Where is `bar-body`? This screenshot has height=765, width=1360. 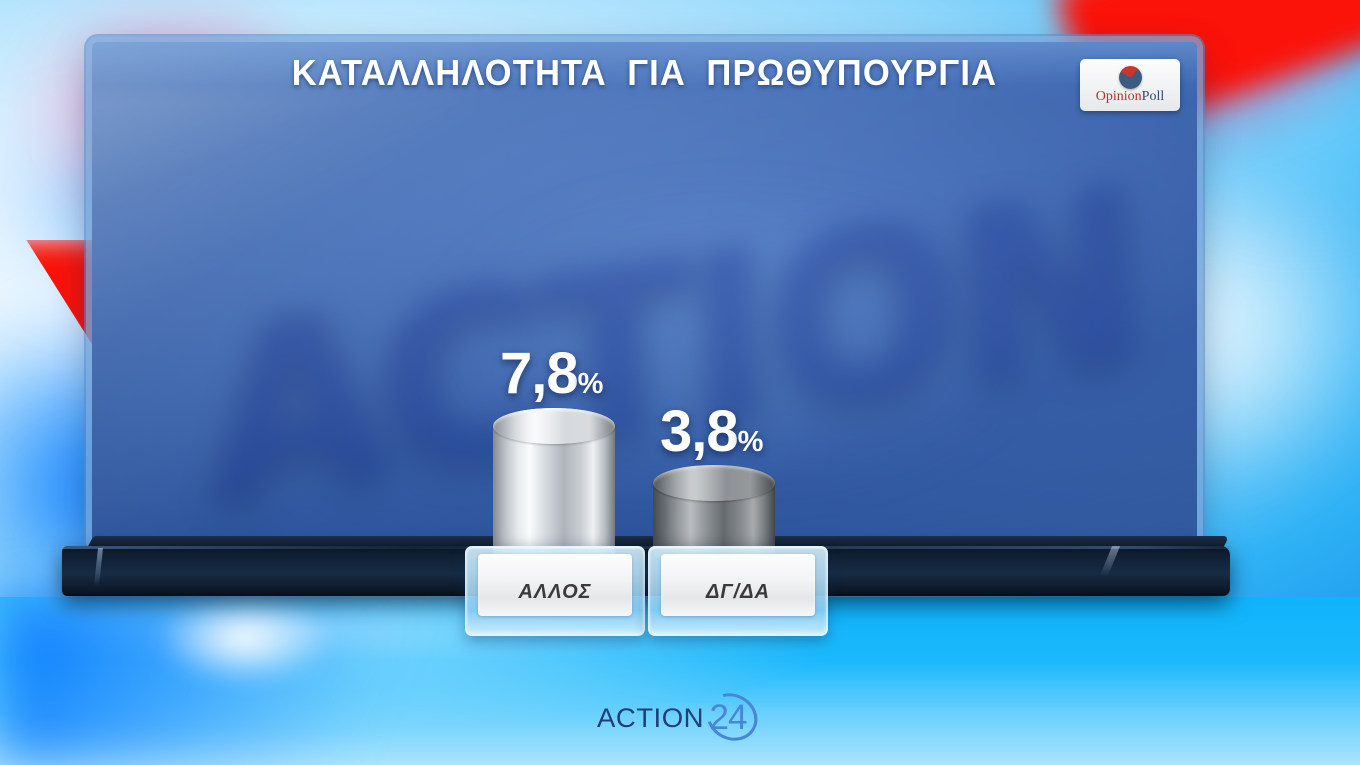
bar-body is located at coordinates (554, 492).